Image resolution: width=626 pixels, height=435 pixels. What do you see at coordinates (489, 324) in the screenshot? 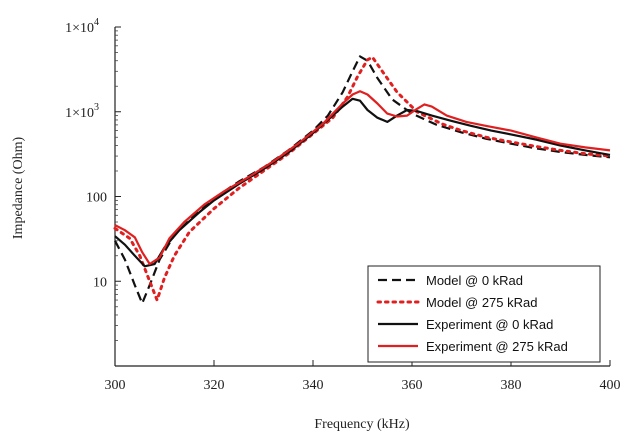
I see `legend-label: Experiment @ 0 kRad` at bounding box center [489, 324].